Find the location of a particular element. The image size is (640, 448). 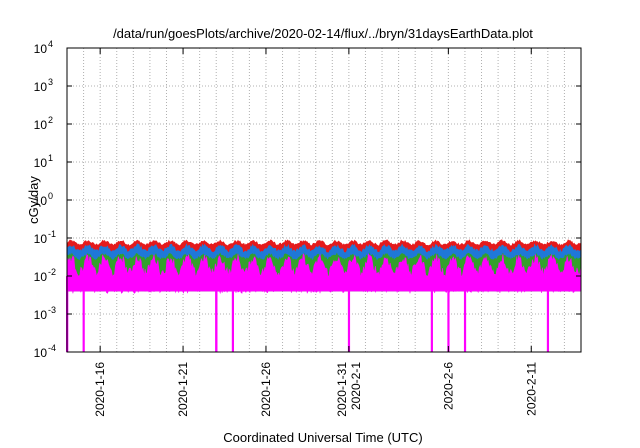

x-tick-label: 2020-1-21 is located at coordinates (183, 389).